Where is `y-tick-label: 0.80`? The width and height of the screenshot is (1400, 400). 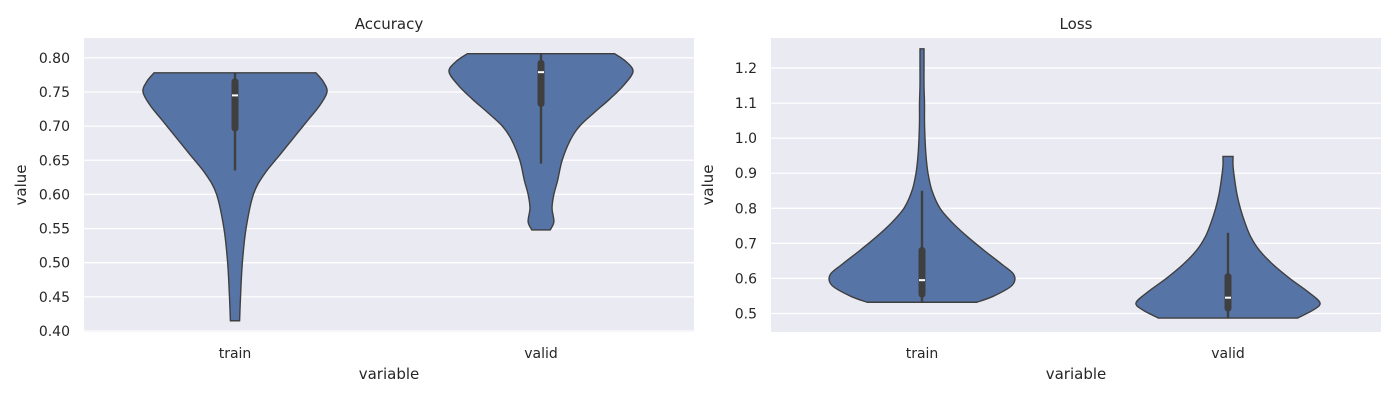 y-tick-label: 0.80 is located at coordinates (54, 59).